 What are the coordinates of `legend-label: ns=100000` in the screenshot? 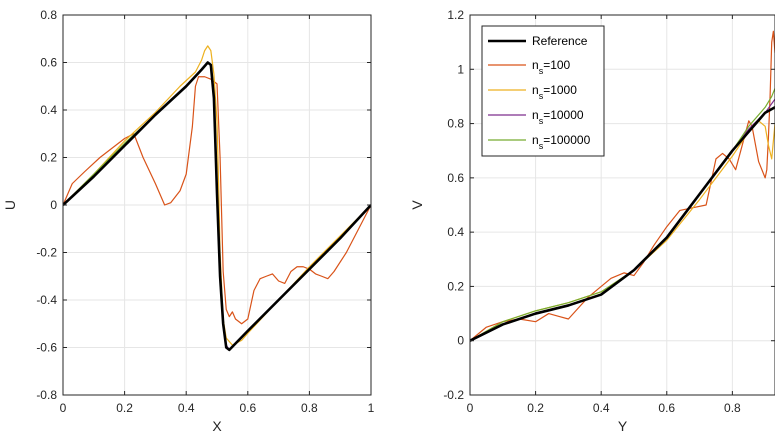 It's located at (561, 142).